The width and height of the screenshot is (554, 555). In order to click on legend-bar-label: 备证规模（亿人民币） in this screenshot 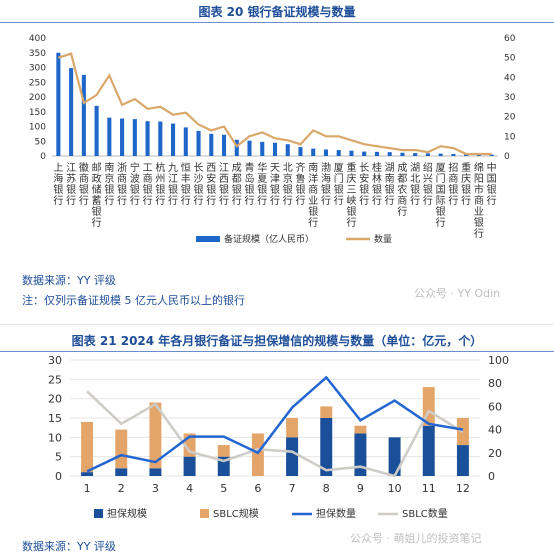, I will do `click(269, 239)`.